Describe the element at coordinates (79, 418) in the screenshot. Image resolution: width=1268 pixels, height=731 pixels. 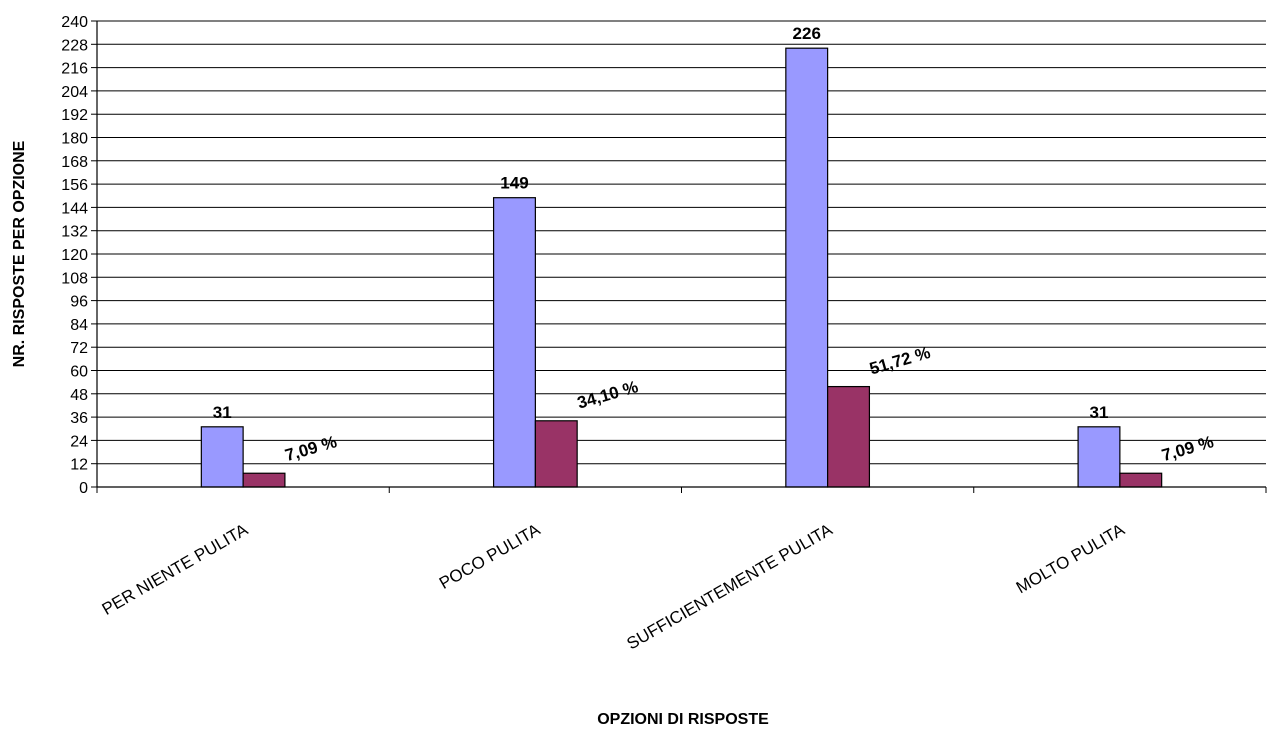
I see `y-tick-label: 36` at that location.